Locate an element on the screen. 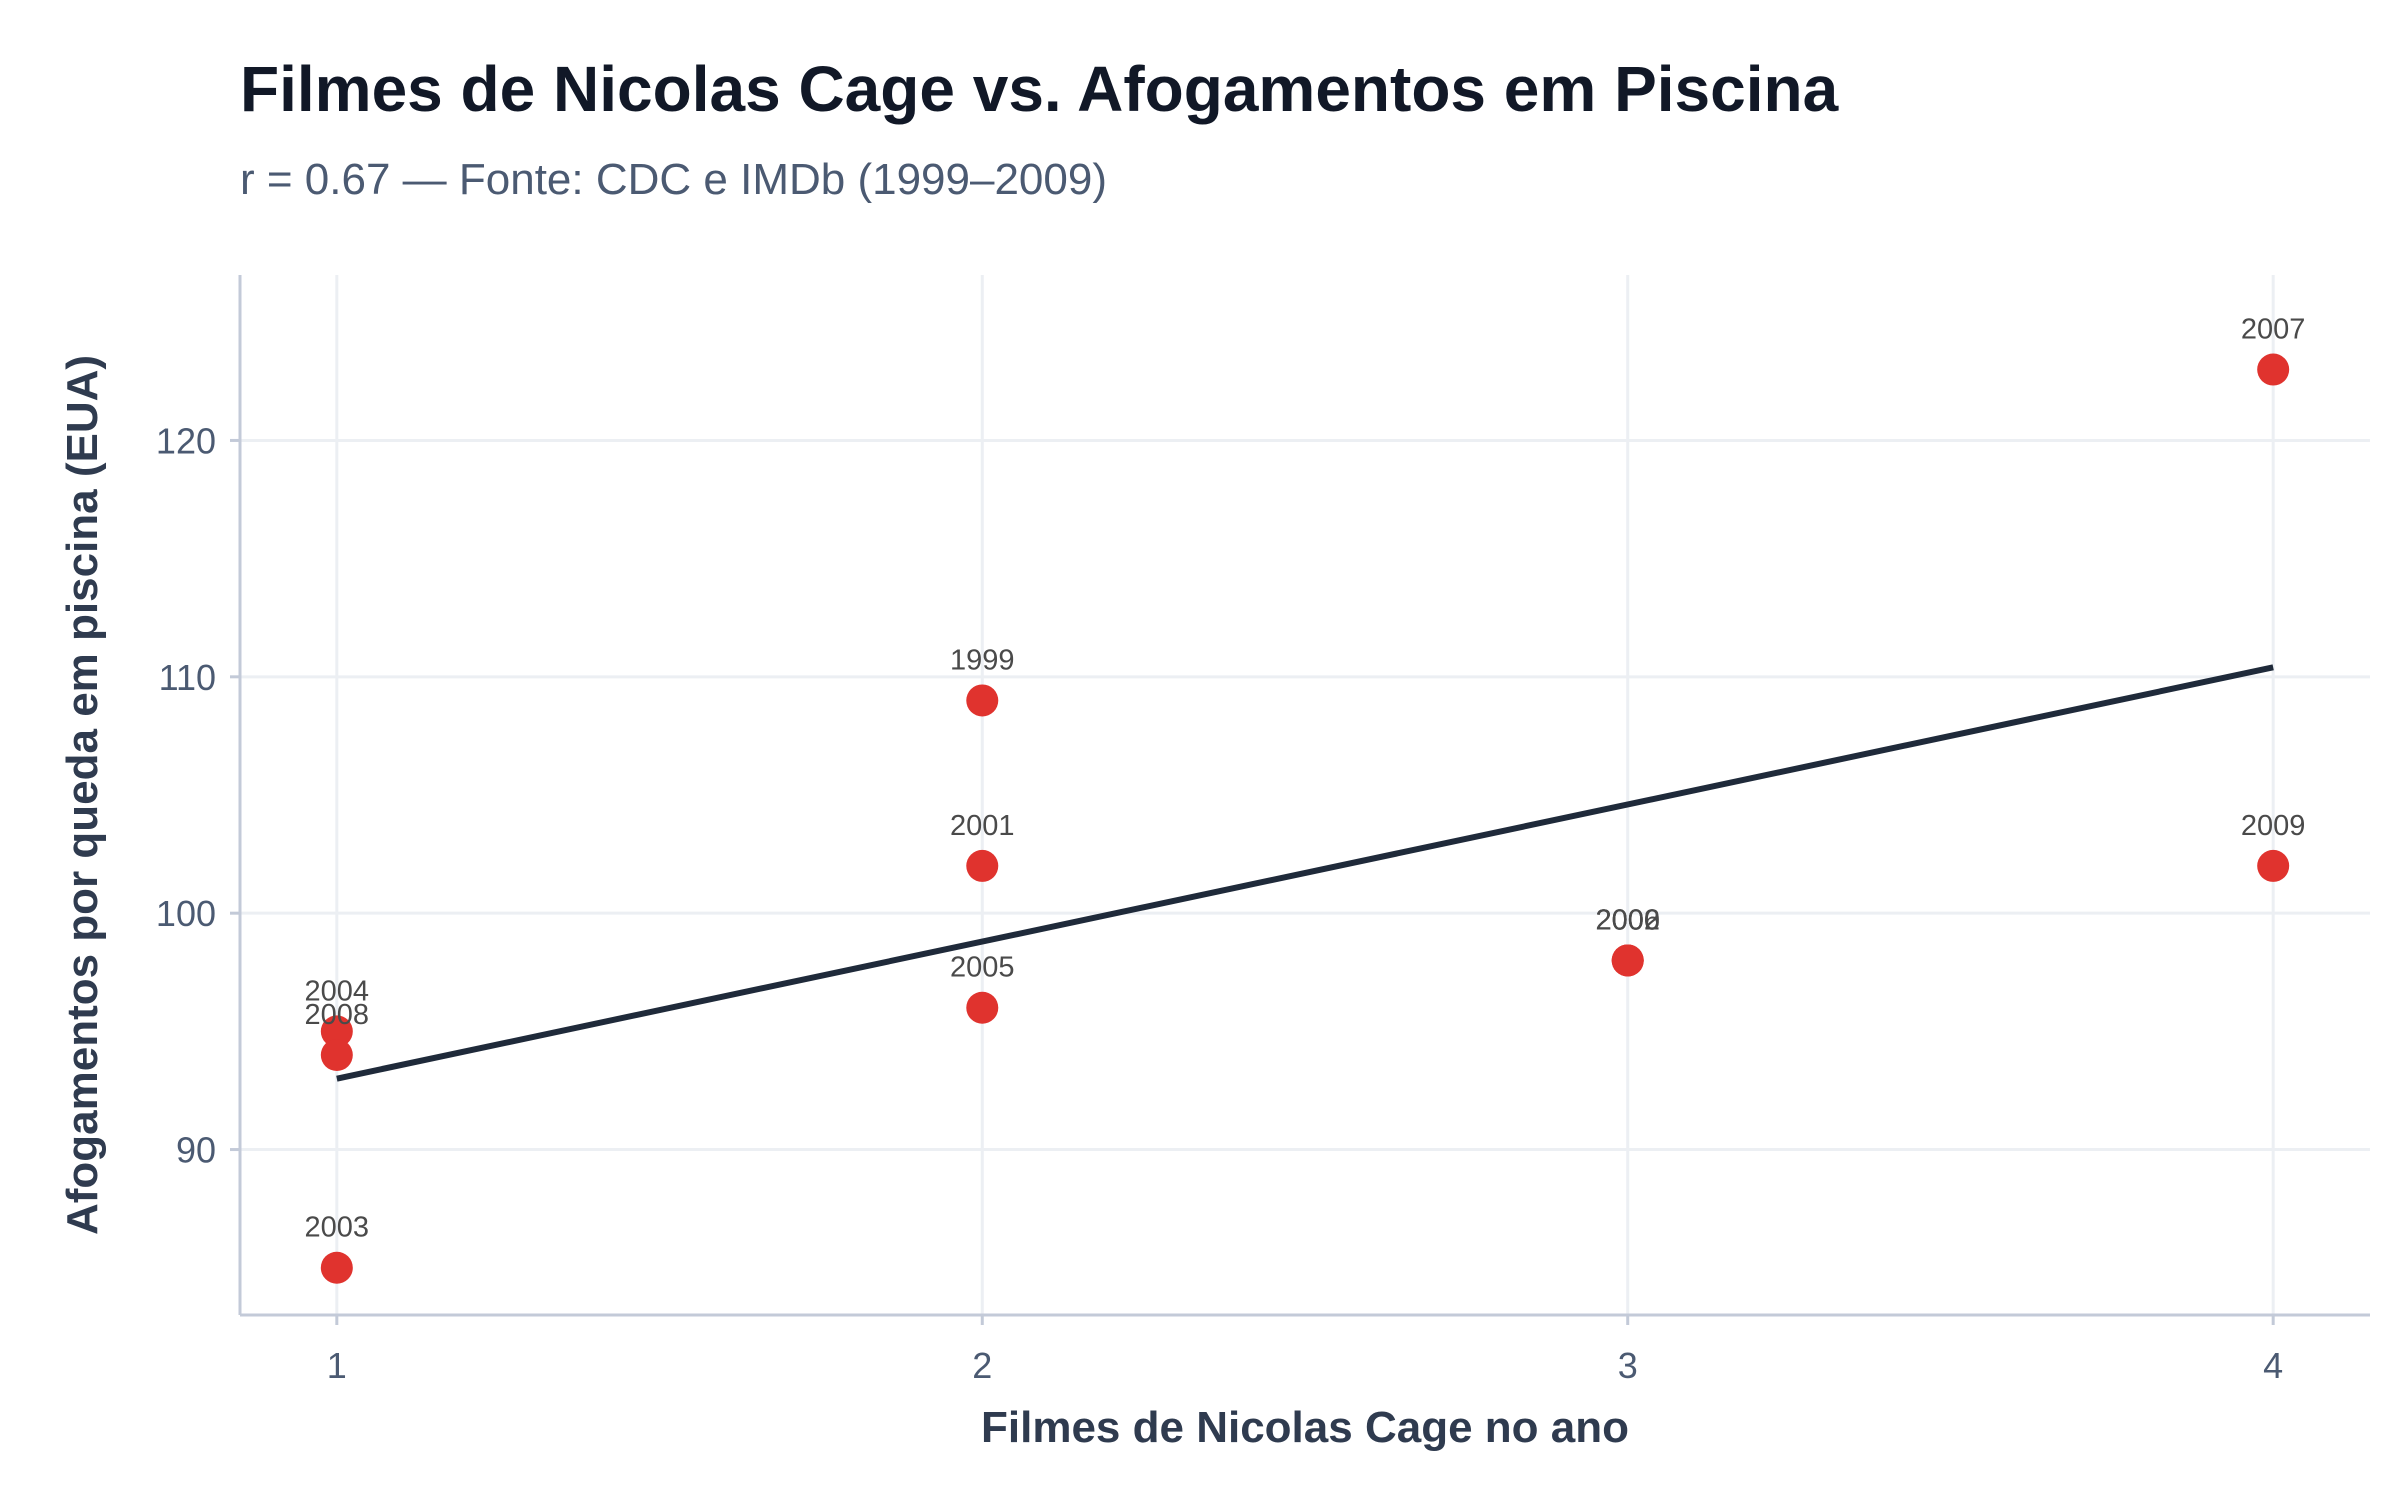 The image size is (2400, 1500). y-tick-label: 120 is located at coordinates (186, 440).